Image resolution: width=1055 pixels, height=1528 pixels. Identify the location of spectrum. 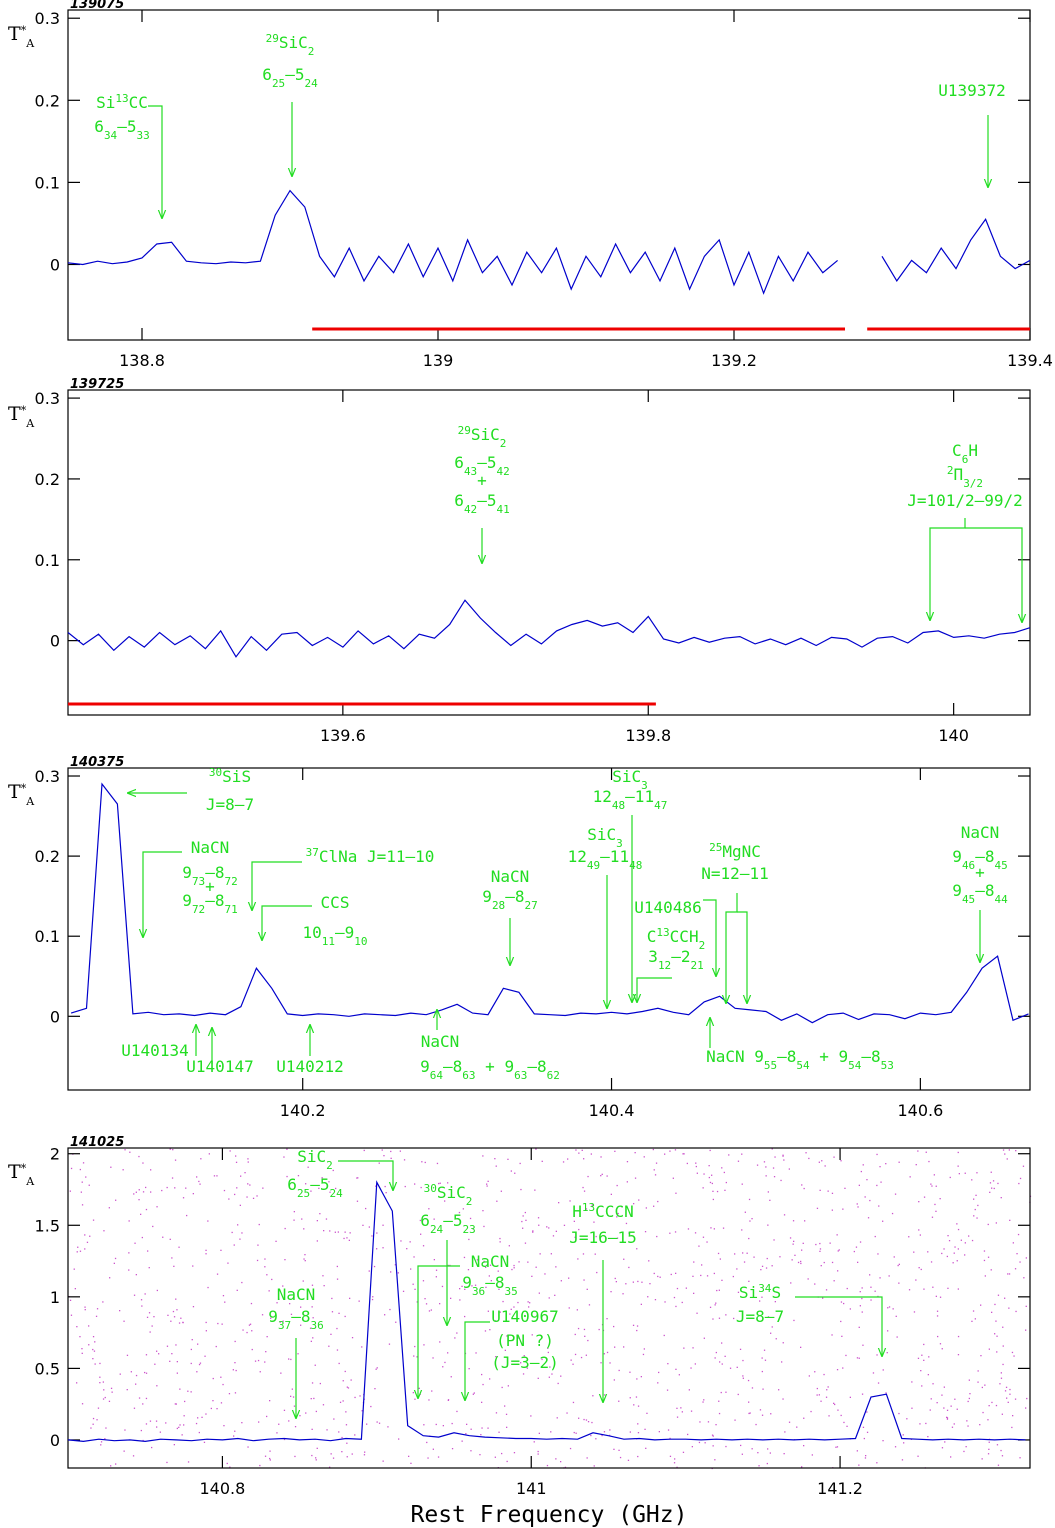
(452, 242).